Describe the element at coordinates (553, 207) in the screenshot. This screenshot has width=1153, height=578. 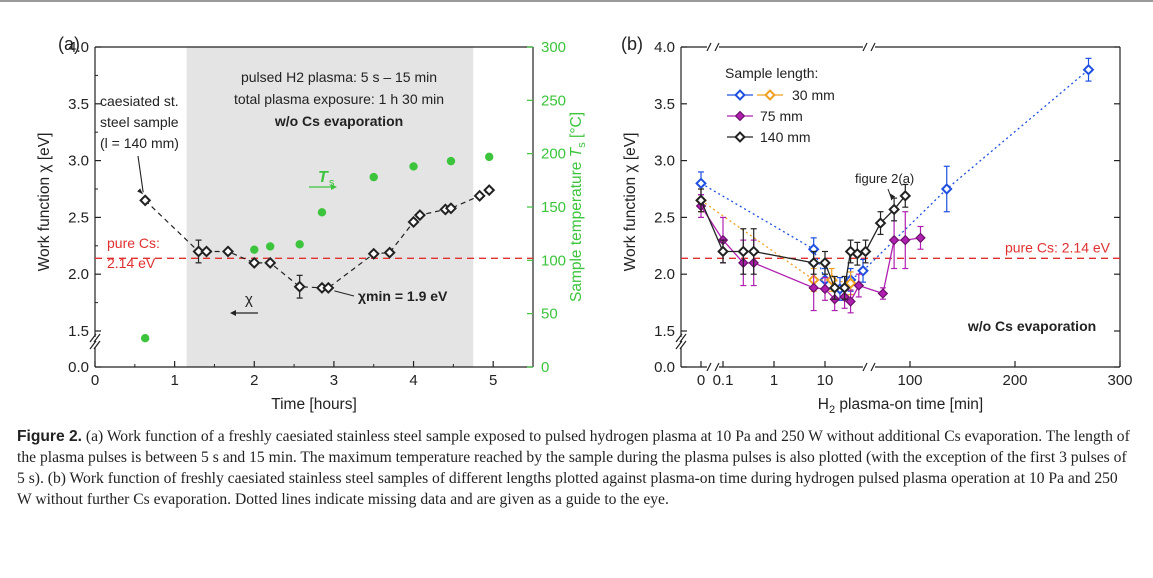
I see `y2-tick-label: 150` at that location.